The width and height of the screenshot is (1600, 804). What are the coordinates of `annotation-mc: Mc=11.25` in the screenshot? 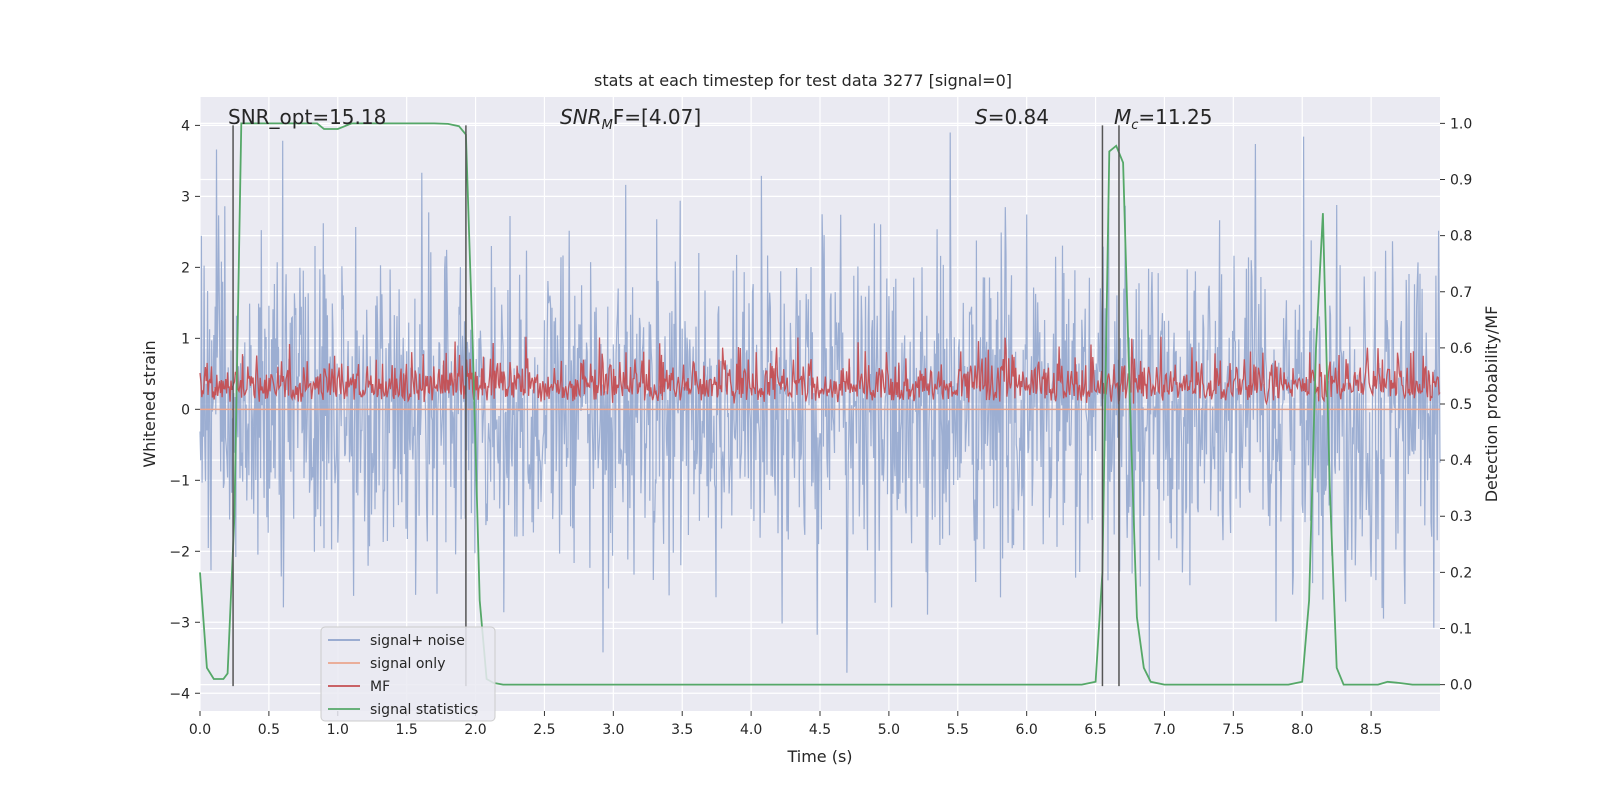 It's located at (1163, 119).